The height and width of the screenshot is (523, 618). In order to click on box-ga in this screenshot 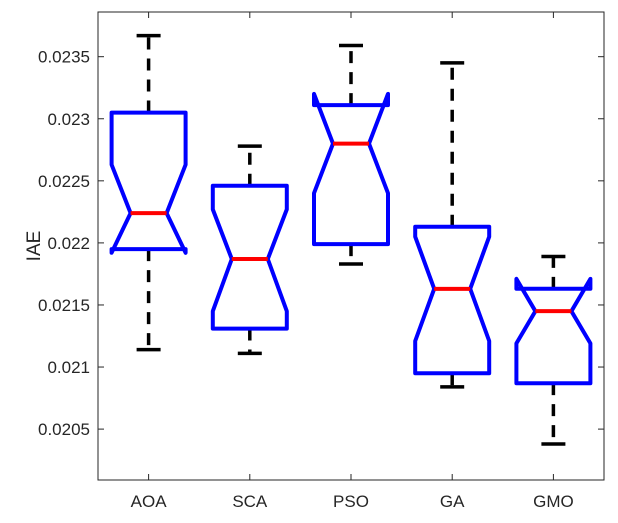, I will do `click(452, 225)`.